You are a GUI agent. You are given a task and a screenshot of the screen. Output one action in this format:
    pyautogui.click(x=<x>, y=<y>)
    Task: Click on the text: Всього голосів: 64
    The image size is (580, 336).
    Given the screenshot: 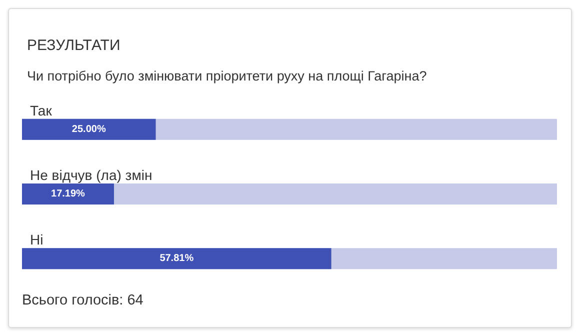 What is the action you would take?
    pyautogui.click(x=83, y=300)
    